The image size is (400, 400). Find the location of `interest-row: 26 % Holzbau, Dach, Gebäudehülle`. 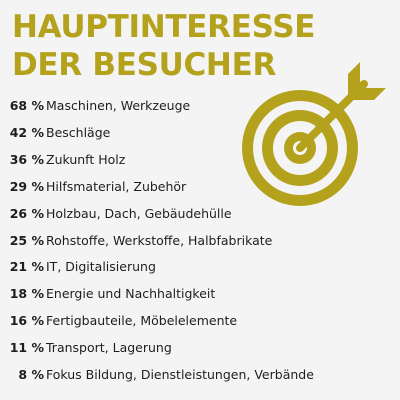

interest-row: 26 % Holzbau, Dach, Gebäudehülle is located at coordinates (116, 214).